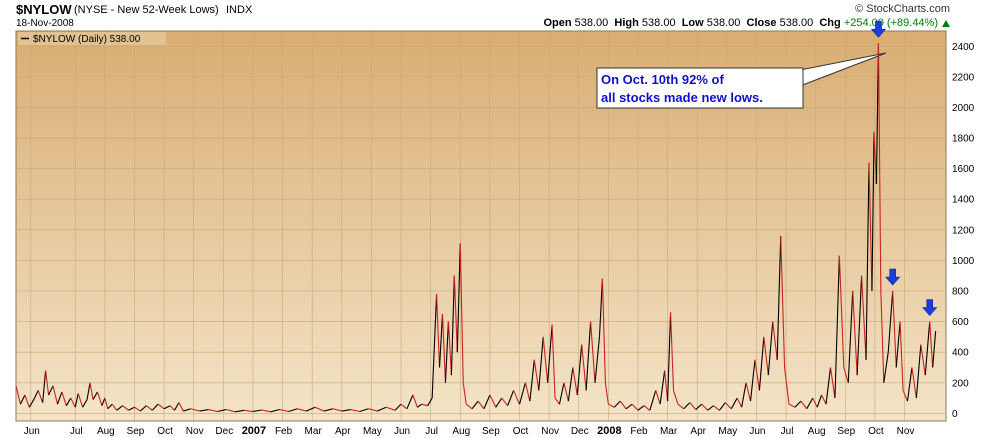 Image resolution: width=990 pixels, height=438 pixels. What do you see at coordinates (963, 77) in the screenshot?
I see `y-tick-label: 2200` at bounding box center [963, 77].